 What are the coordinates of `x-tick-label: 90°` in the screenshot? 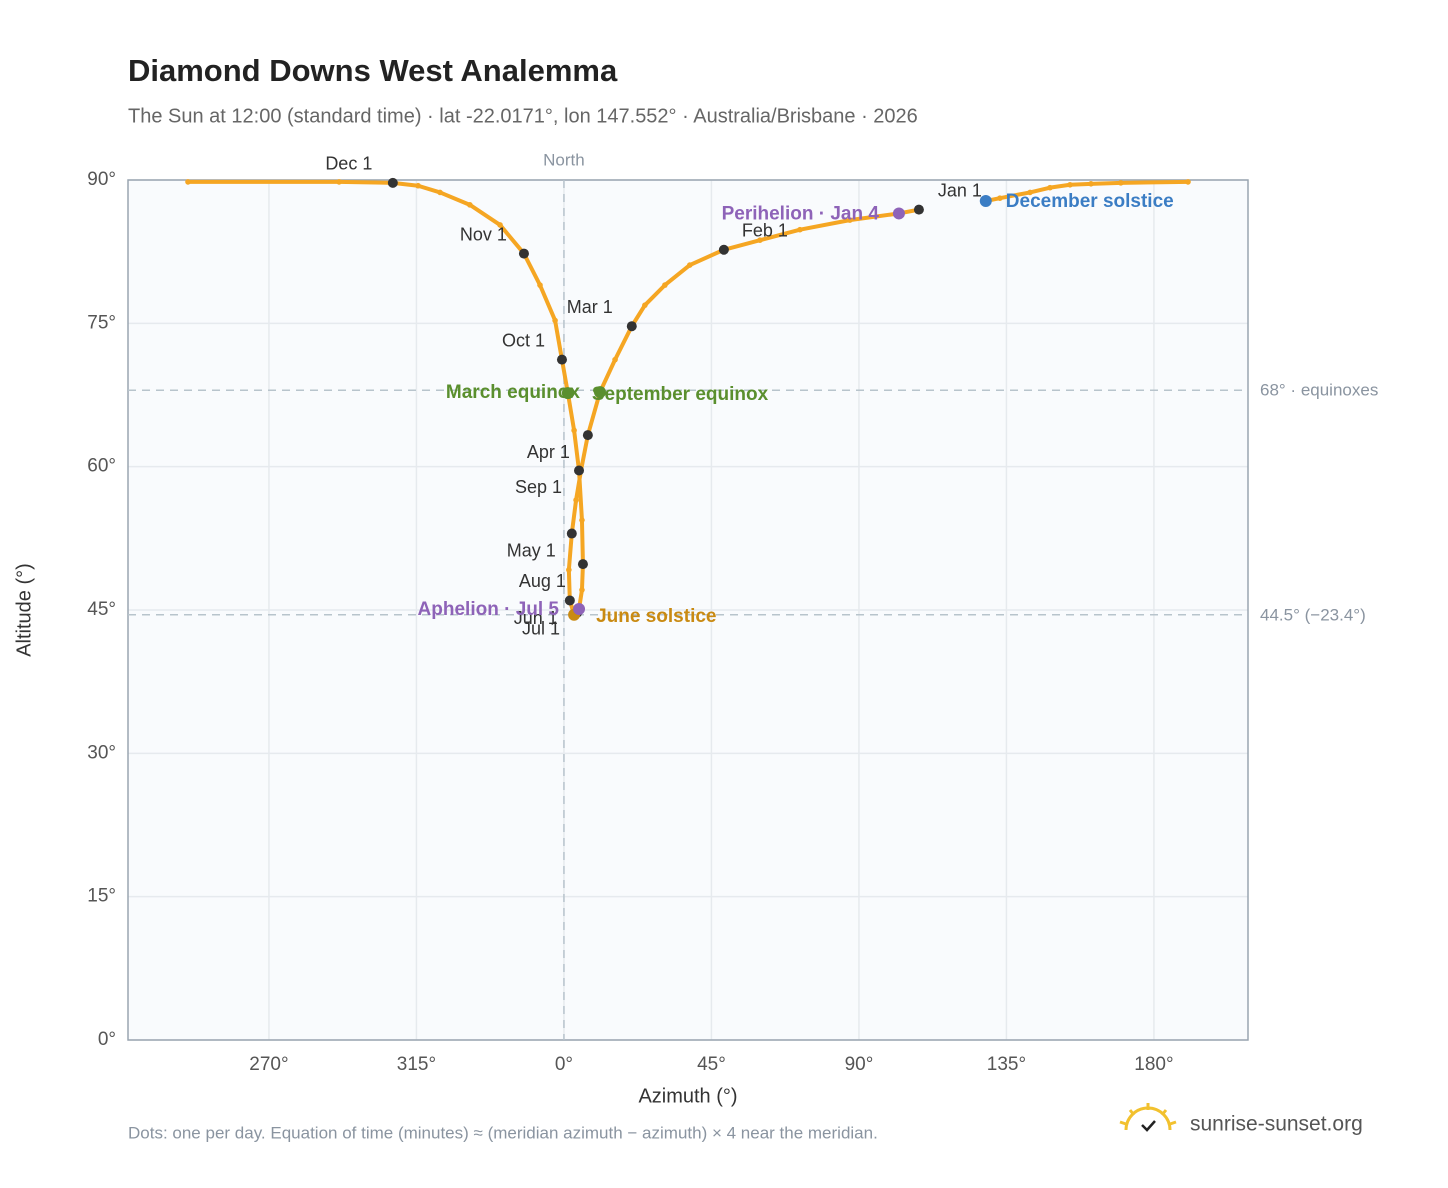 It's located at (859, 1064).